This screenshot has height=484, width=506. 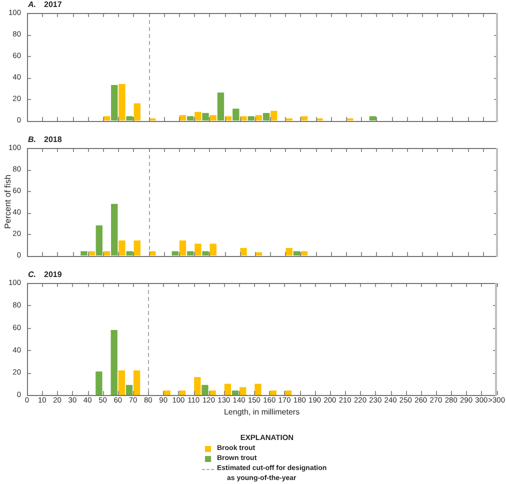 I want to click on chart-title: B. 2018, so click(x=45, y=139).